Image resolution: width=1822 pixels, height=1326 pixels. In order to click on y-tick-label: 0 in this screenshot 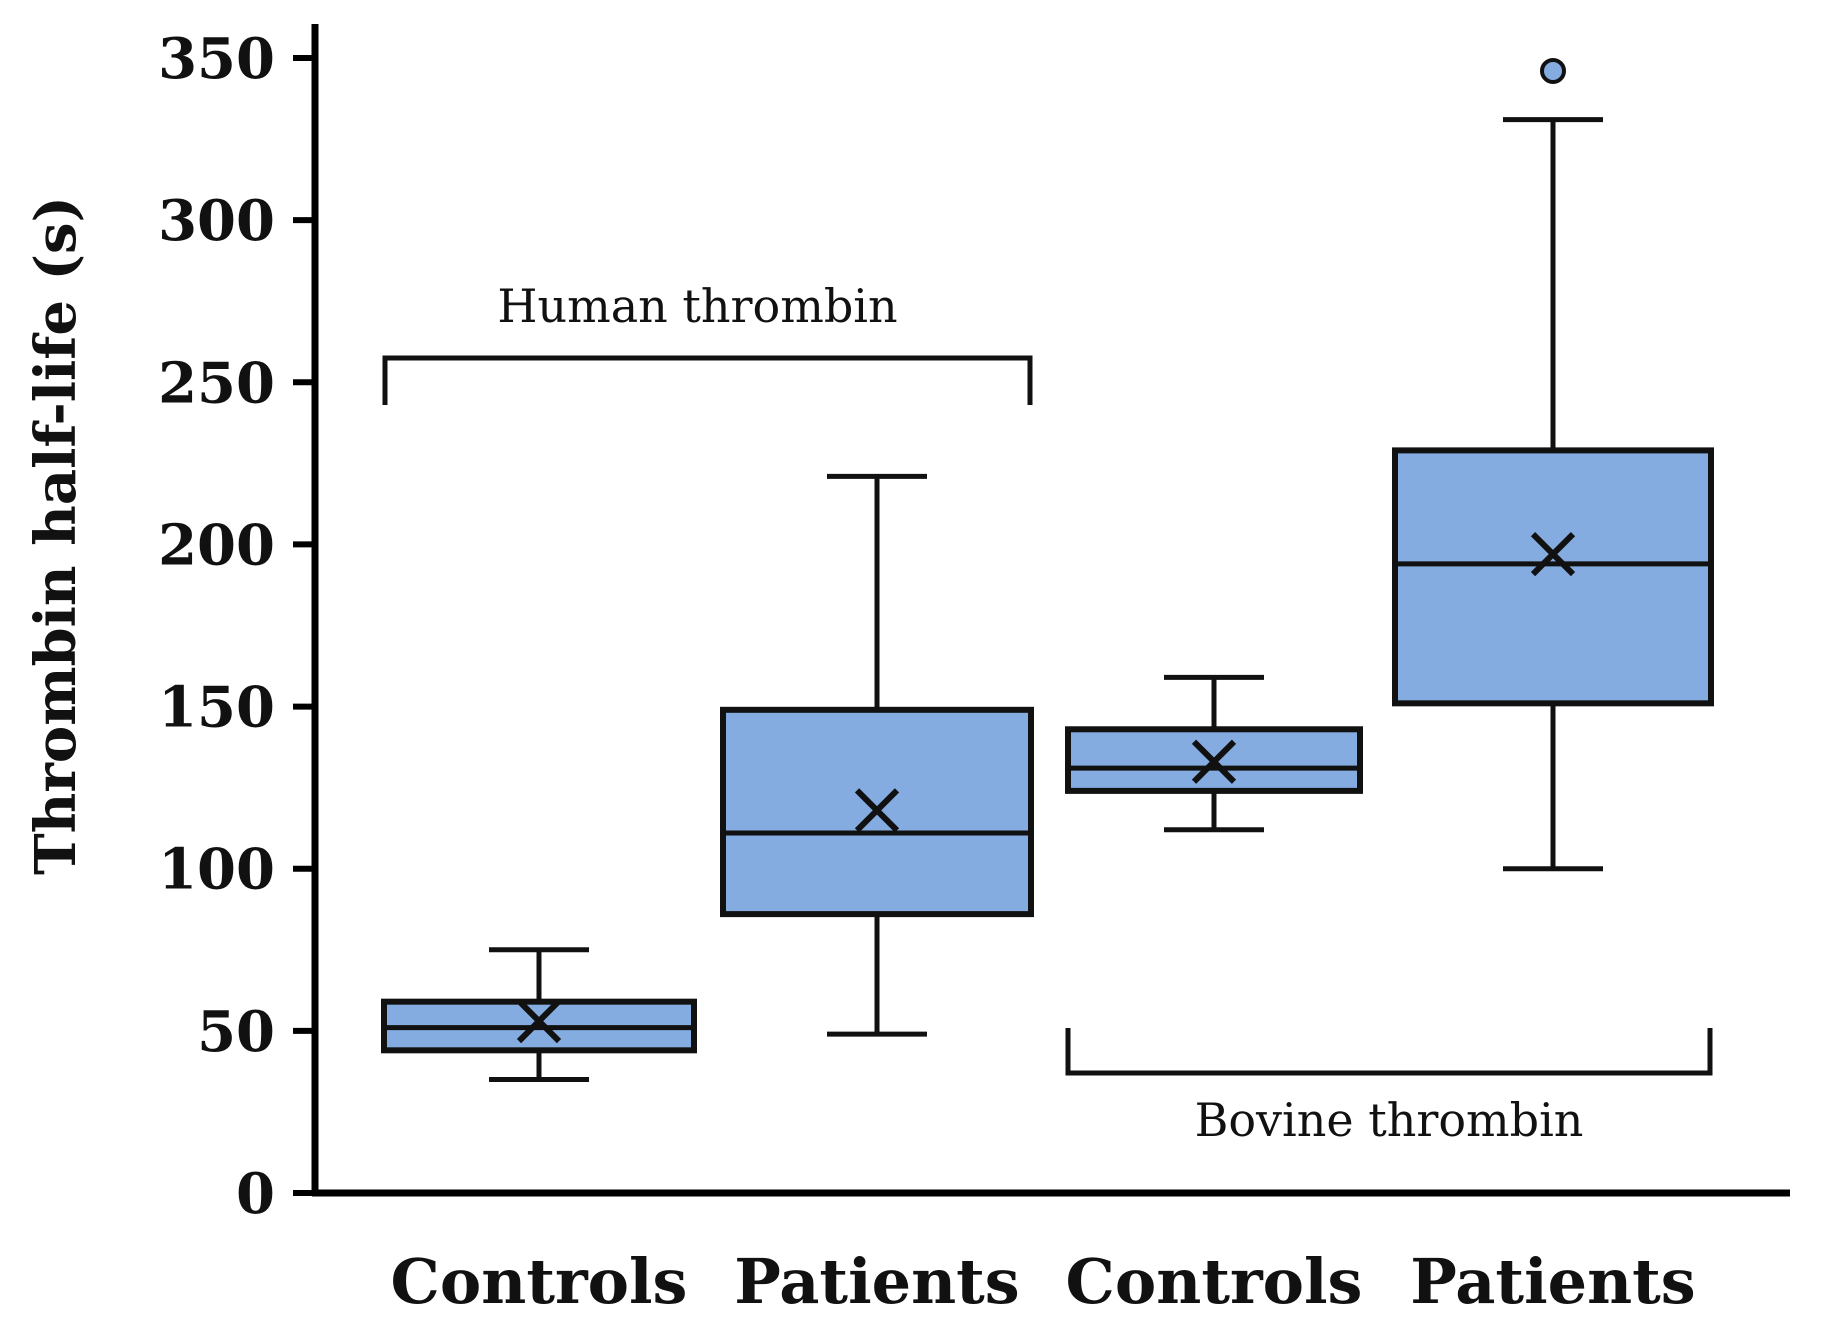, I will do `click(255, 1194)`.